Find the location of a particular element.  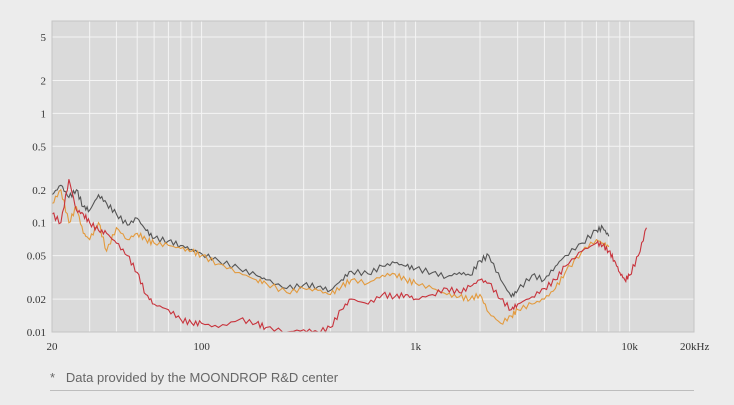

y-tick-label: 2 is located at coordinates (44, 81).